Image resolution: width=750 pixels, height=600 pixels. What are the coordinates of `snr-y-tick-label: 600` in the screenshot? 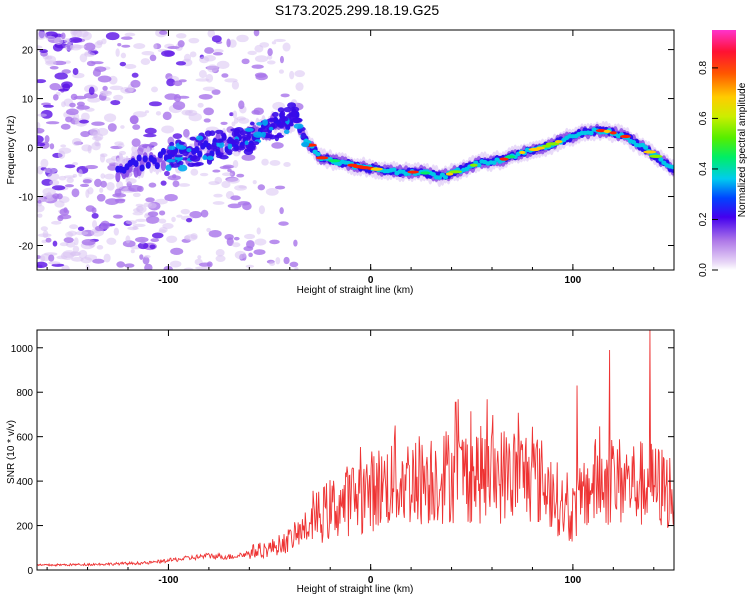 It's located at (24, 438).